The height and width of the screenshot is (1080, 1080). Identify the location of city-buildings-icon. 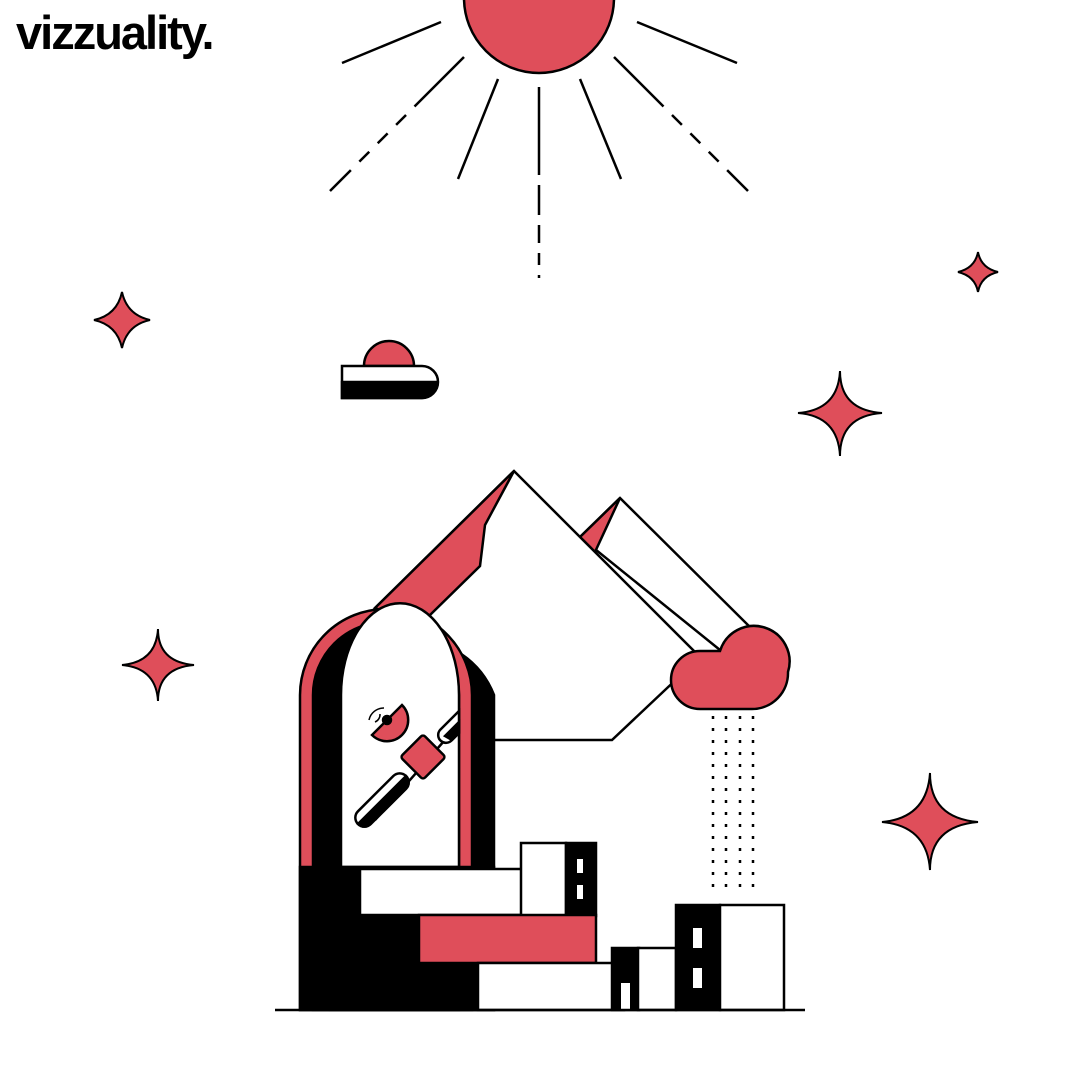
(572, 926).